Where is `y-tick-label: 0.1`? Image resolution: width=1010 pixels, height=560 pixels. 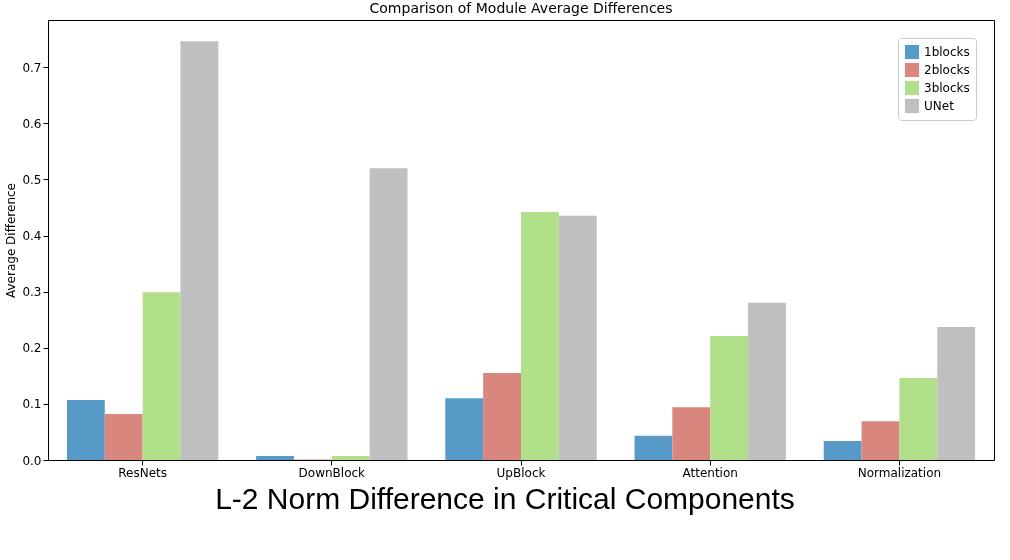
y-tick-label: 0.1 is located at coordinates (32, 404).